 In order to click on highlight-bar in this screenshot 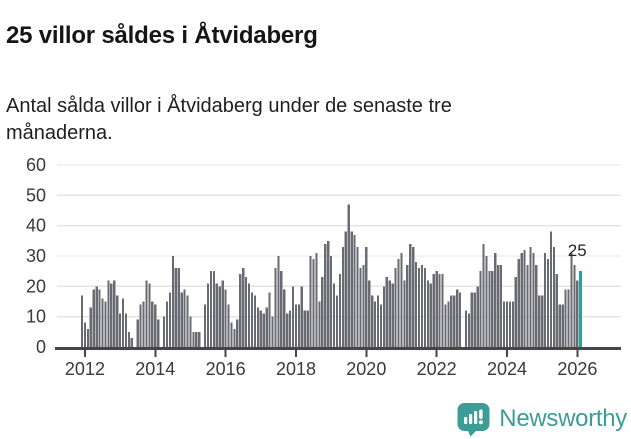, I will do `click(581, 309)`.